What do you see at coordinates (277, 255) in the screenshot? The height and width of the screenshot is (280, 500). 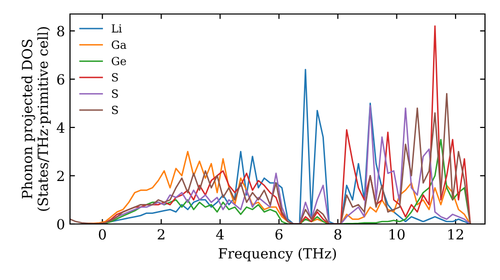 I see `x-axis-title: Frequency (THz)` at bounding box center [277, 255].